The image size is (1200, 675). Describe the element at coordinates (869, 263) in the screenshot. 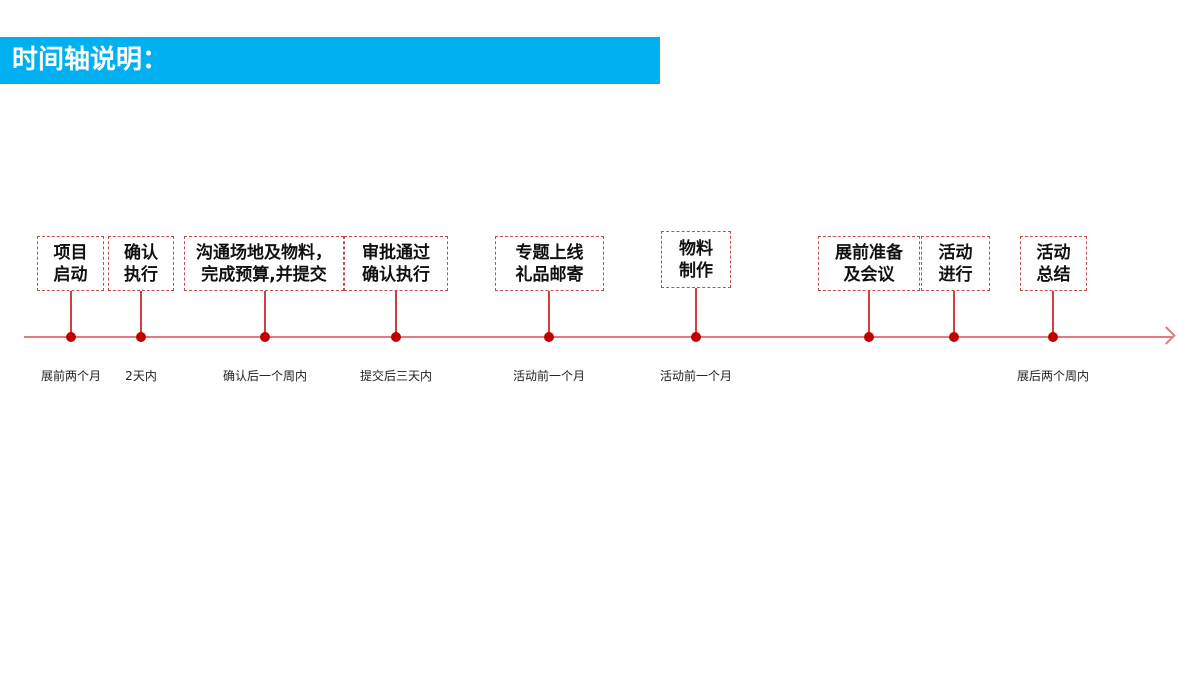

I see `milestone-box: 展前准备 及会议` at that location.